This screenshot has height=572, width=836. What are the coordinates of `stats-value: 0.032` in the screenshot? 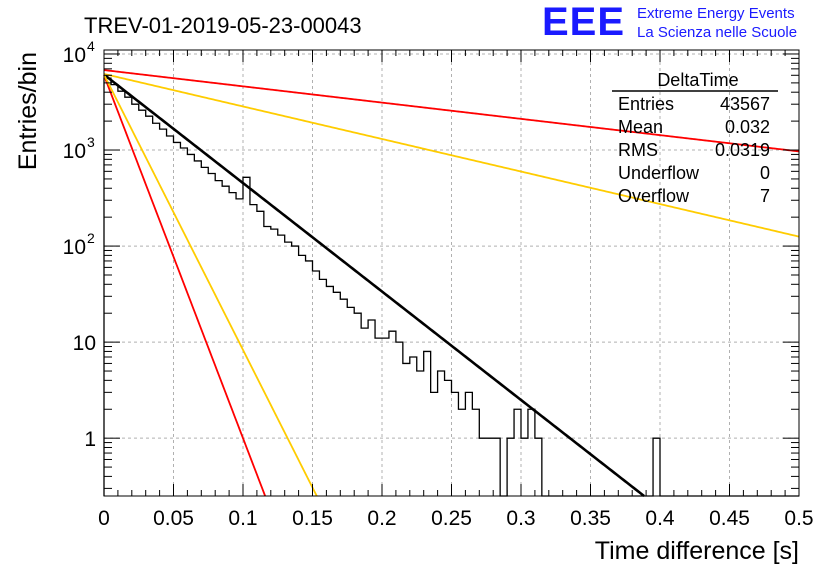 It's located at (747, 127).